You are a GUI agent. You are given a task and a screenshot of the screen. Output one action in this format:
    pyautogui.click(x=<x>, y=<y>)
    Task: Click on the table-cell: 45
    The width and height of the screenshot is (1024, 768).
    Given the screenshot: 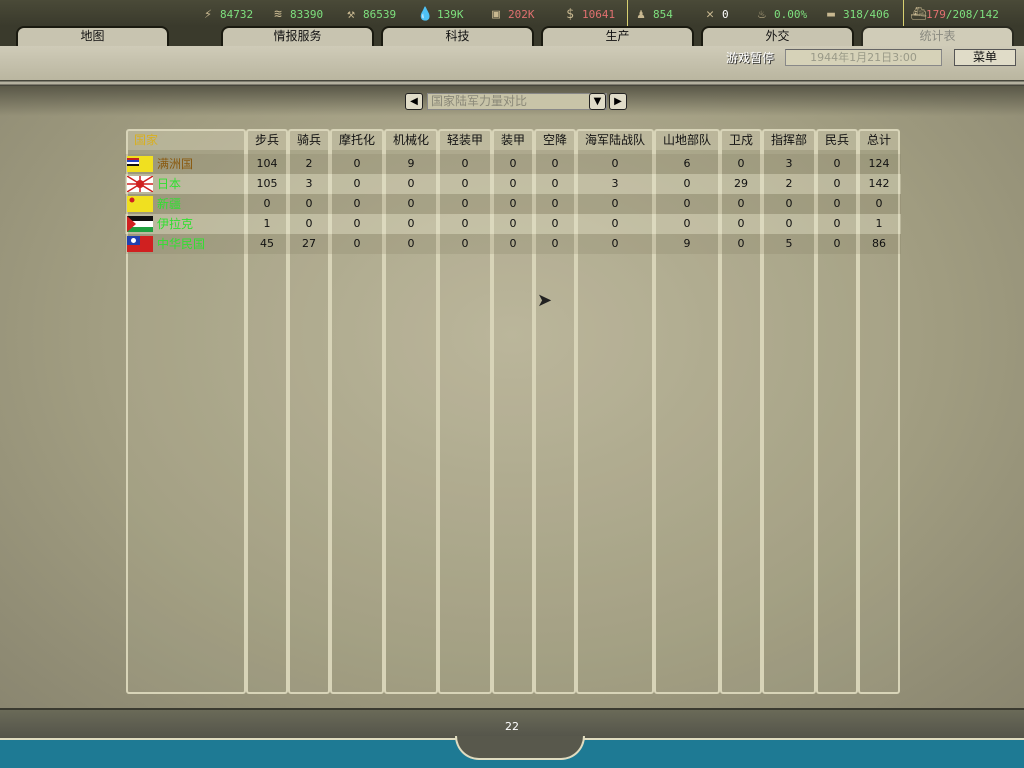 What is the action you would take?
    pyautogui.click(x=267, y=243)
    